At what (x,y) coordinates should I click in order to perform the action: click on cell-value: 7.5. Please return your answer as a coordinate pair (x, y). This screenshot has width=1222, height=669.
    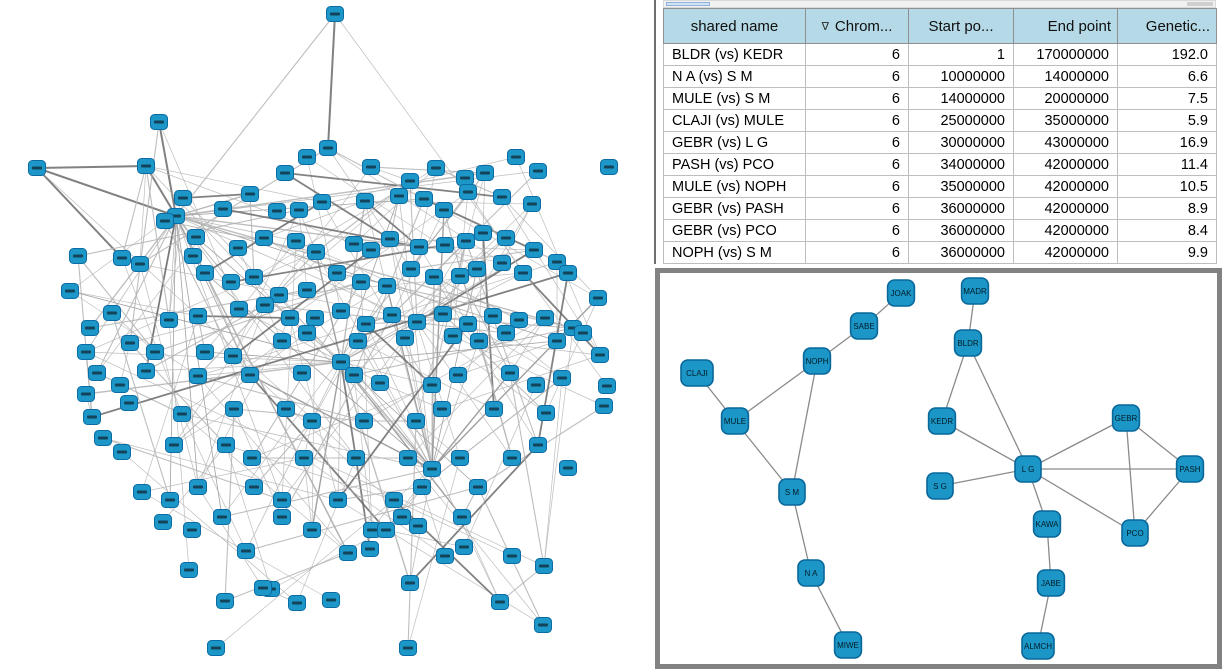
    Looking at the image, I should click on (1167, 98).